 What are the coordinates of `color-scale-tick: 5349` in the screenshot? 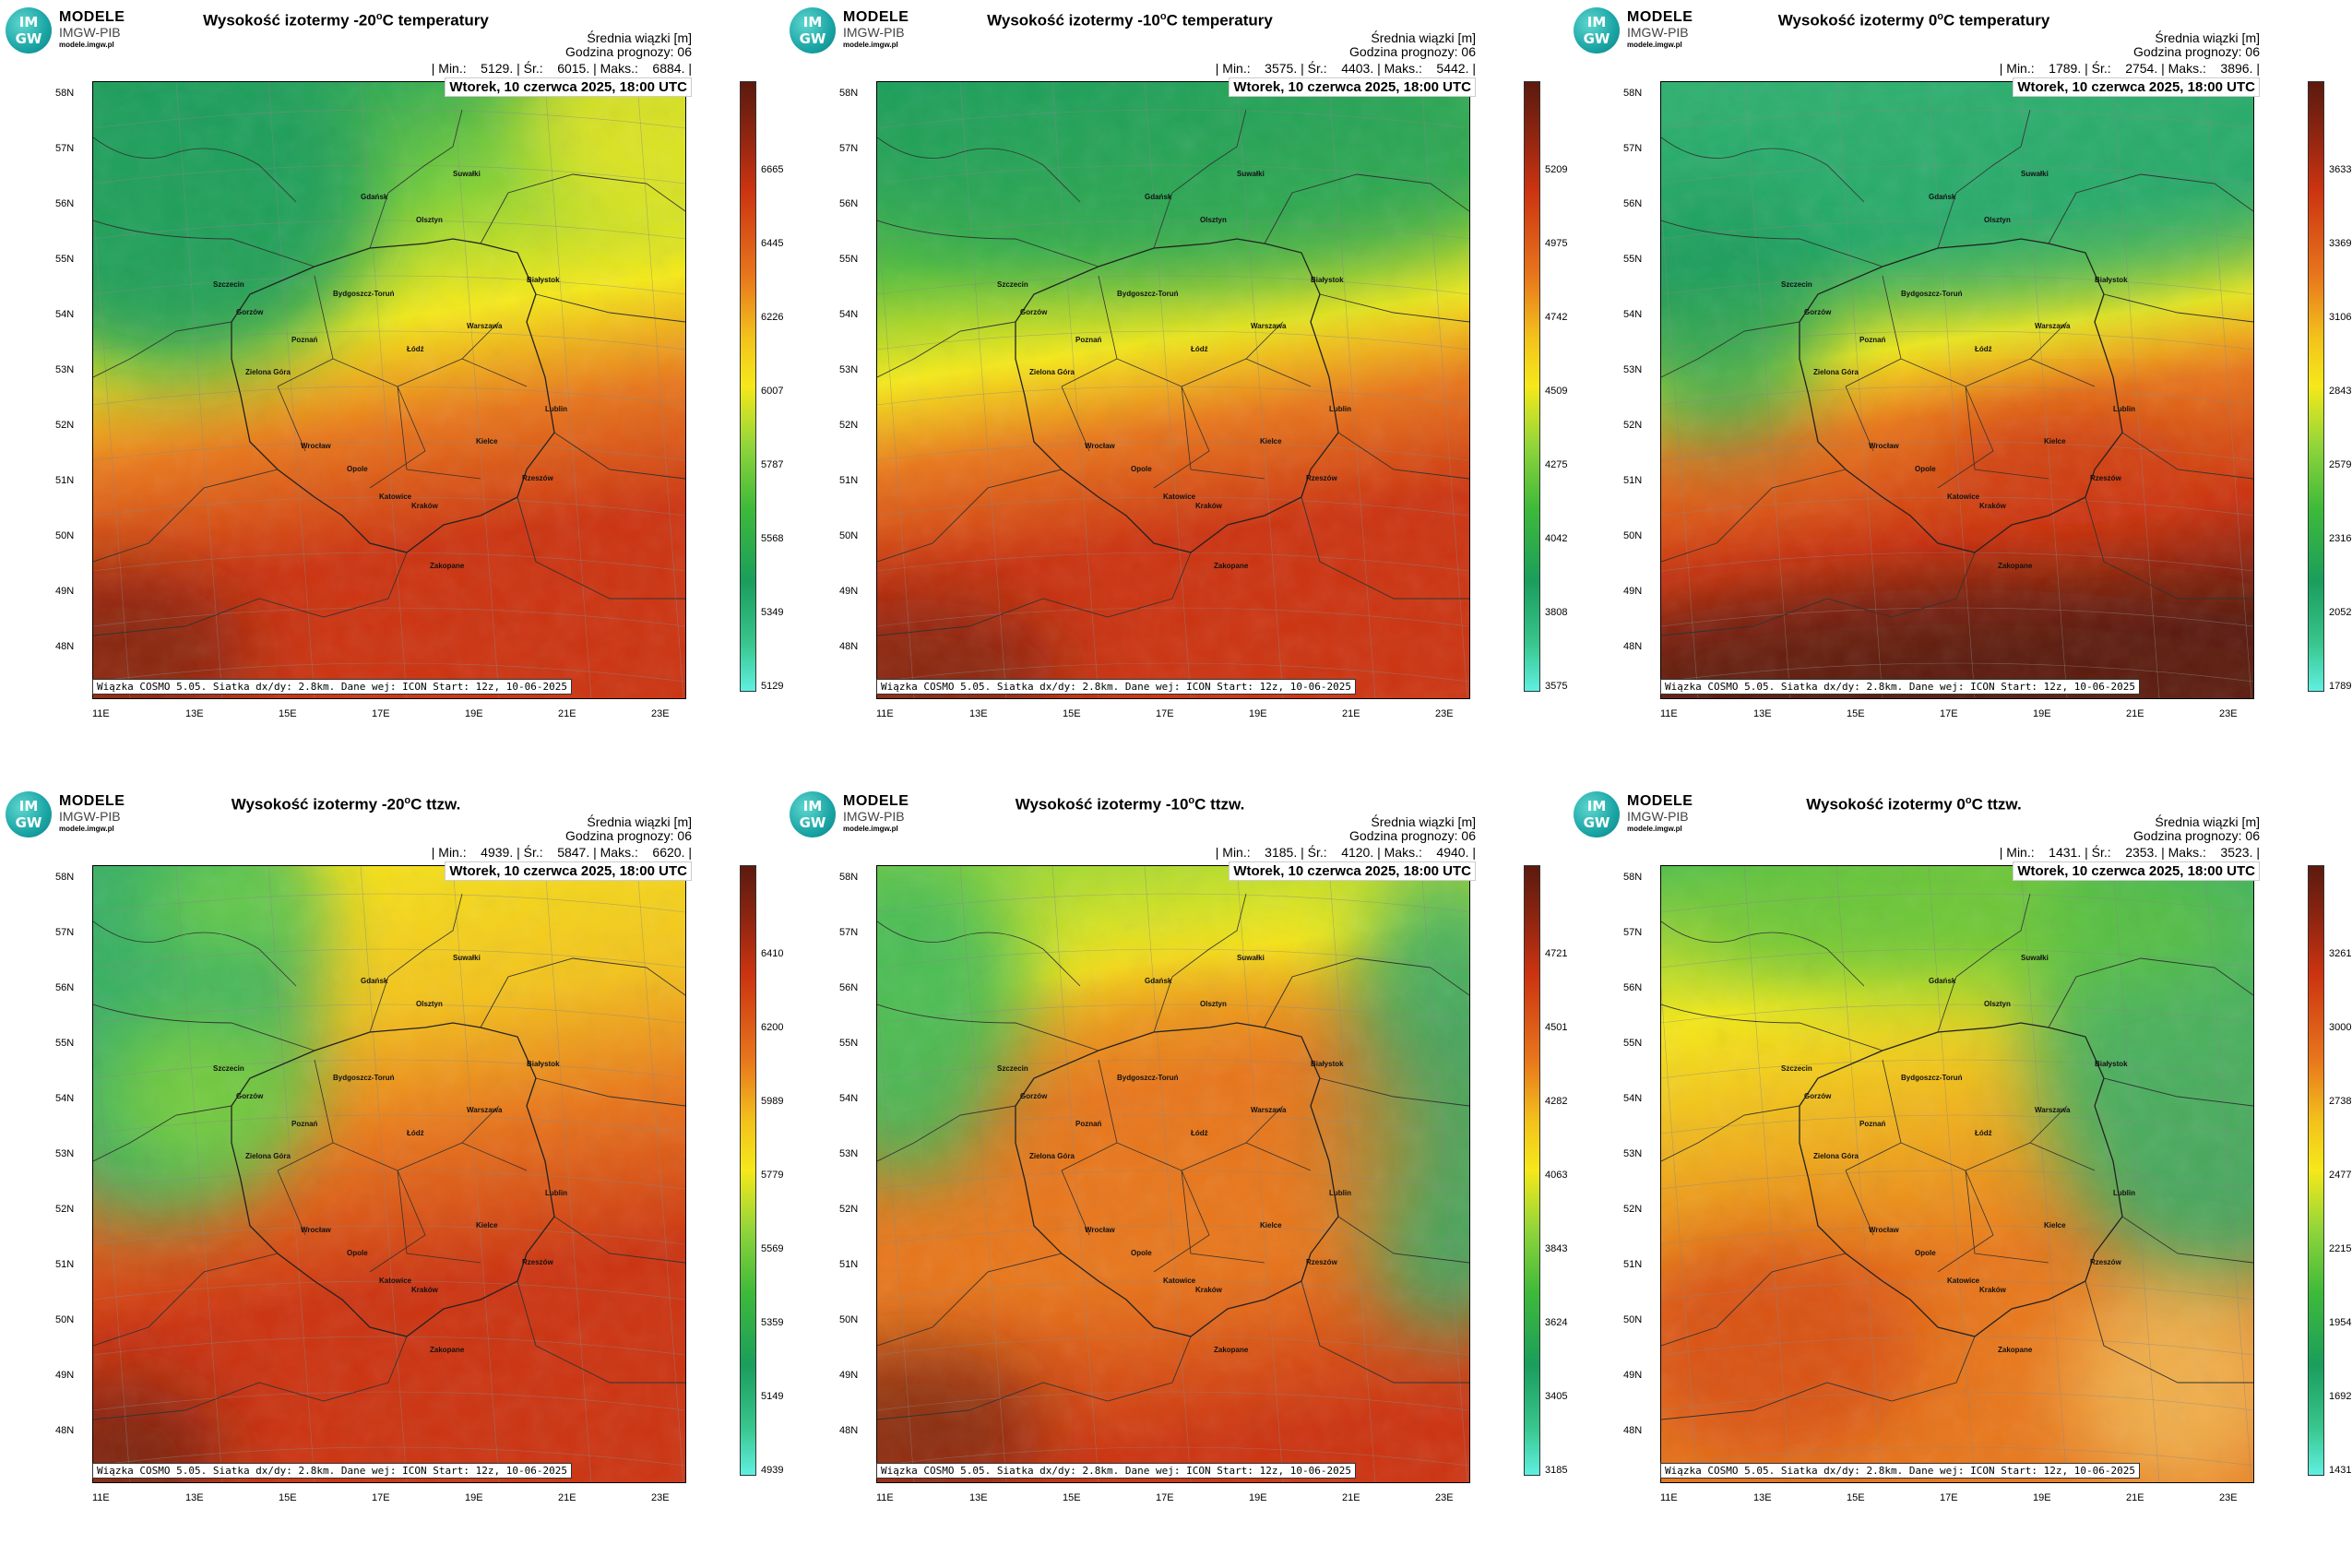 It's located at (772, 612).